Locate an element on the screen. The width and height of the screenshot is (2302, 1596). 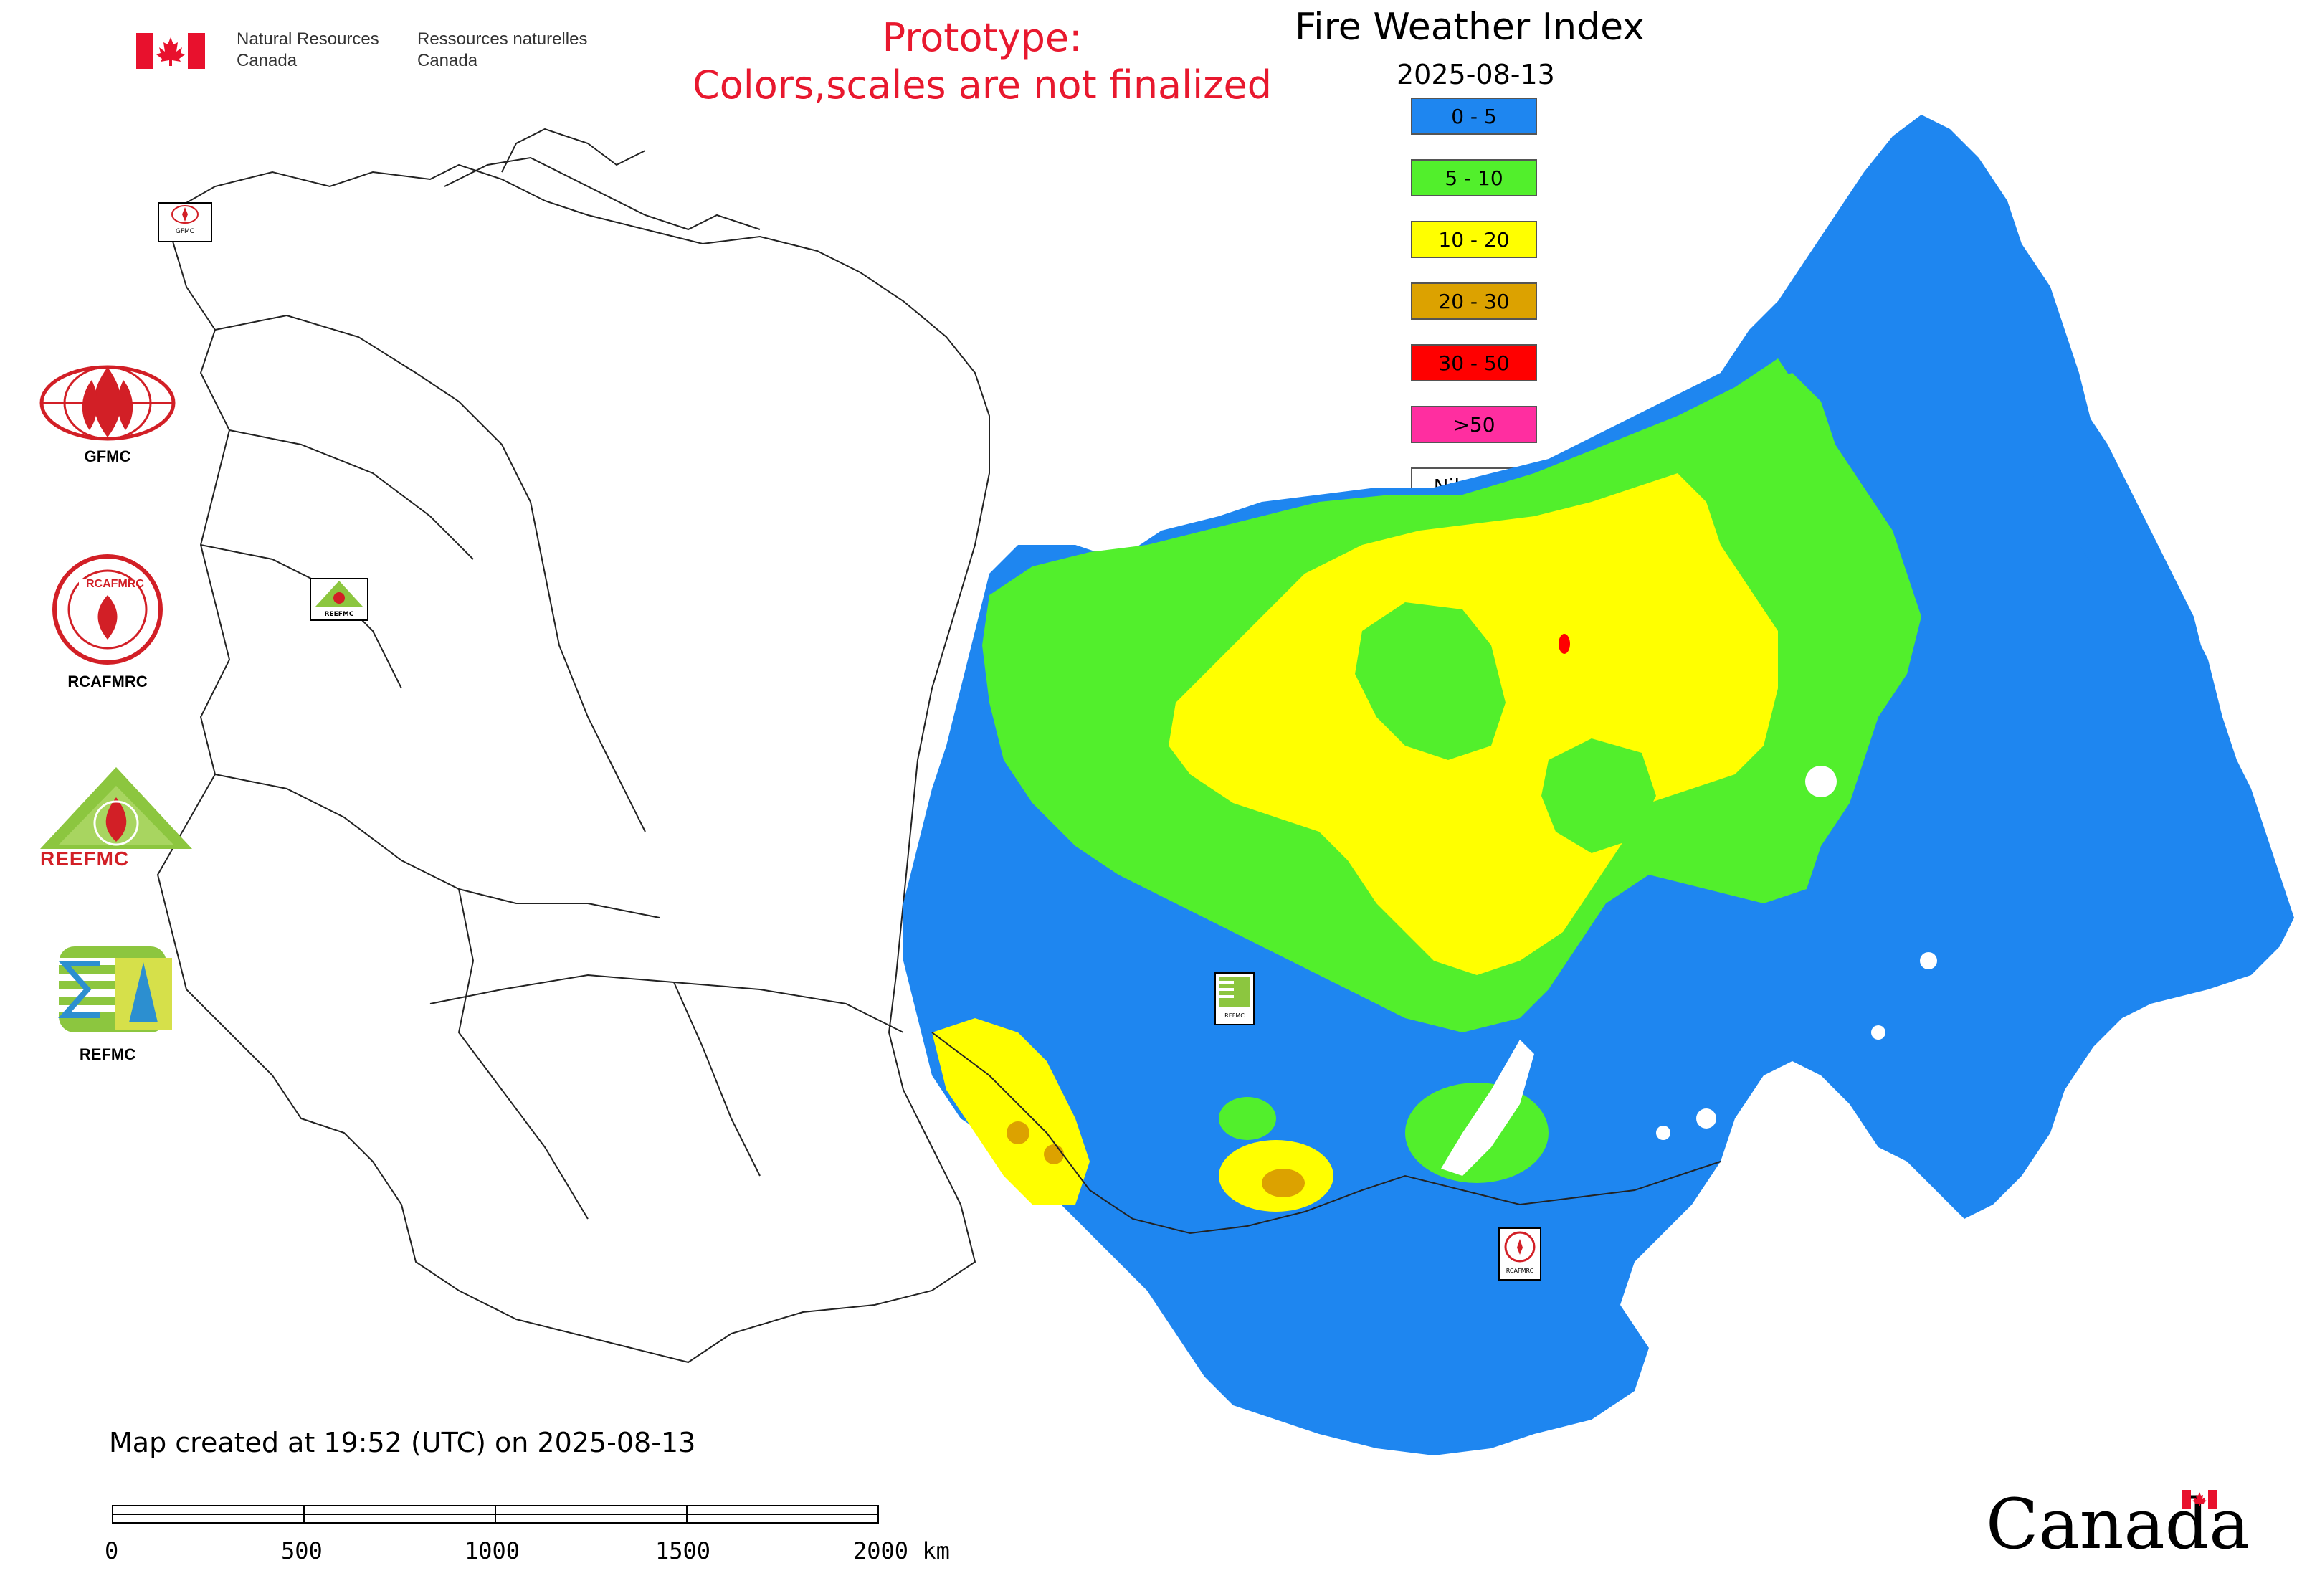
fwi-green-pocket-center is located at coordinates (1431, 681).